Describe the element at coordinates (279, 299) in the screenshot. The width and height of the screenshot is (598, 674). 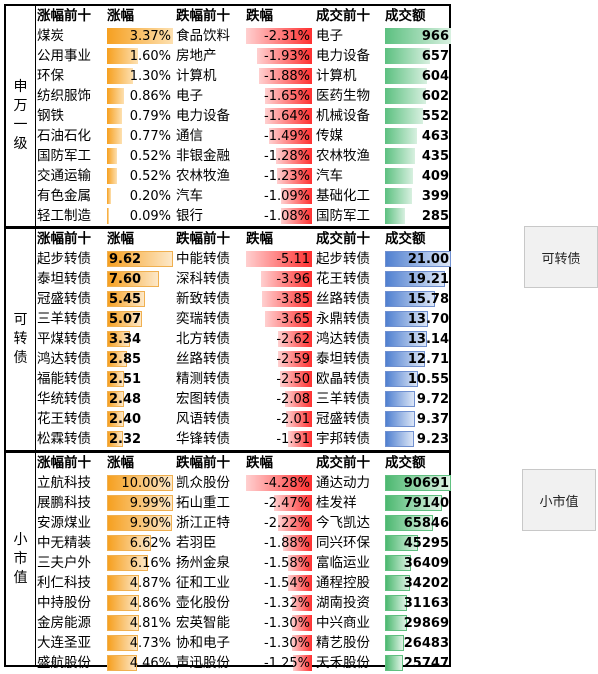
I see `loss-bar-cell: -3.85` at that location.